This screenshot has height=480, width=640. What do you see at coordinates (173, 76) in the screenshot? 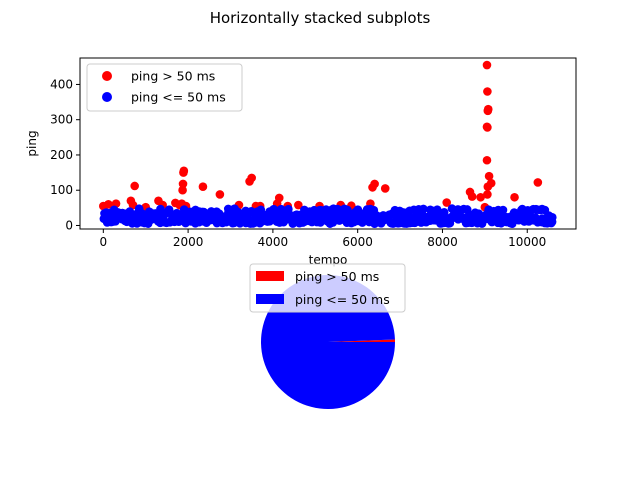
I see `legend-label-high: ping > 50 ms` at bounding box center [173, 76].